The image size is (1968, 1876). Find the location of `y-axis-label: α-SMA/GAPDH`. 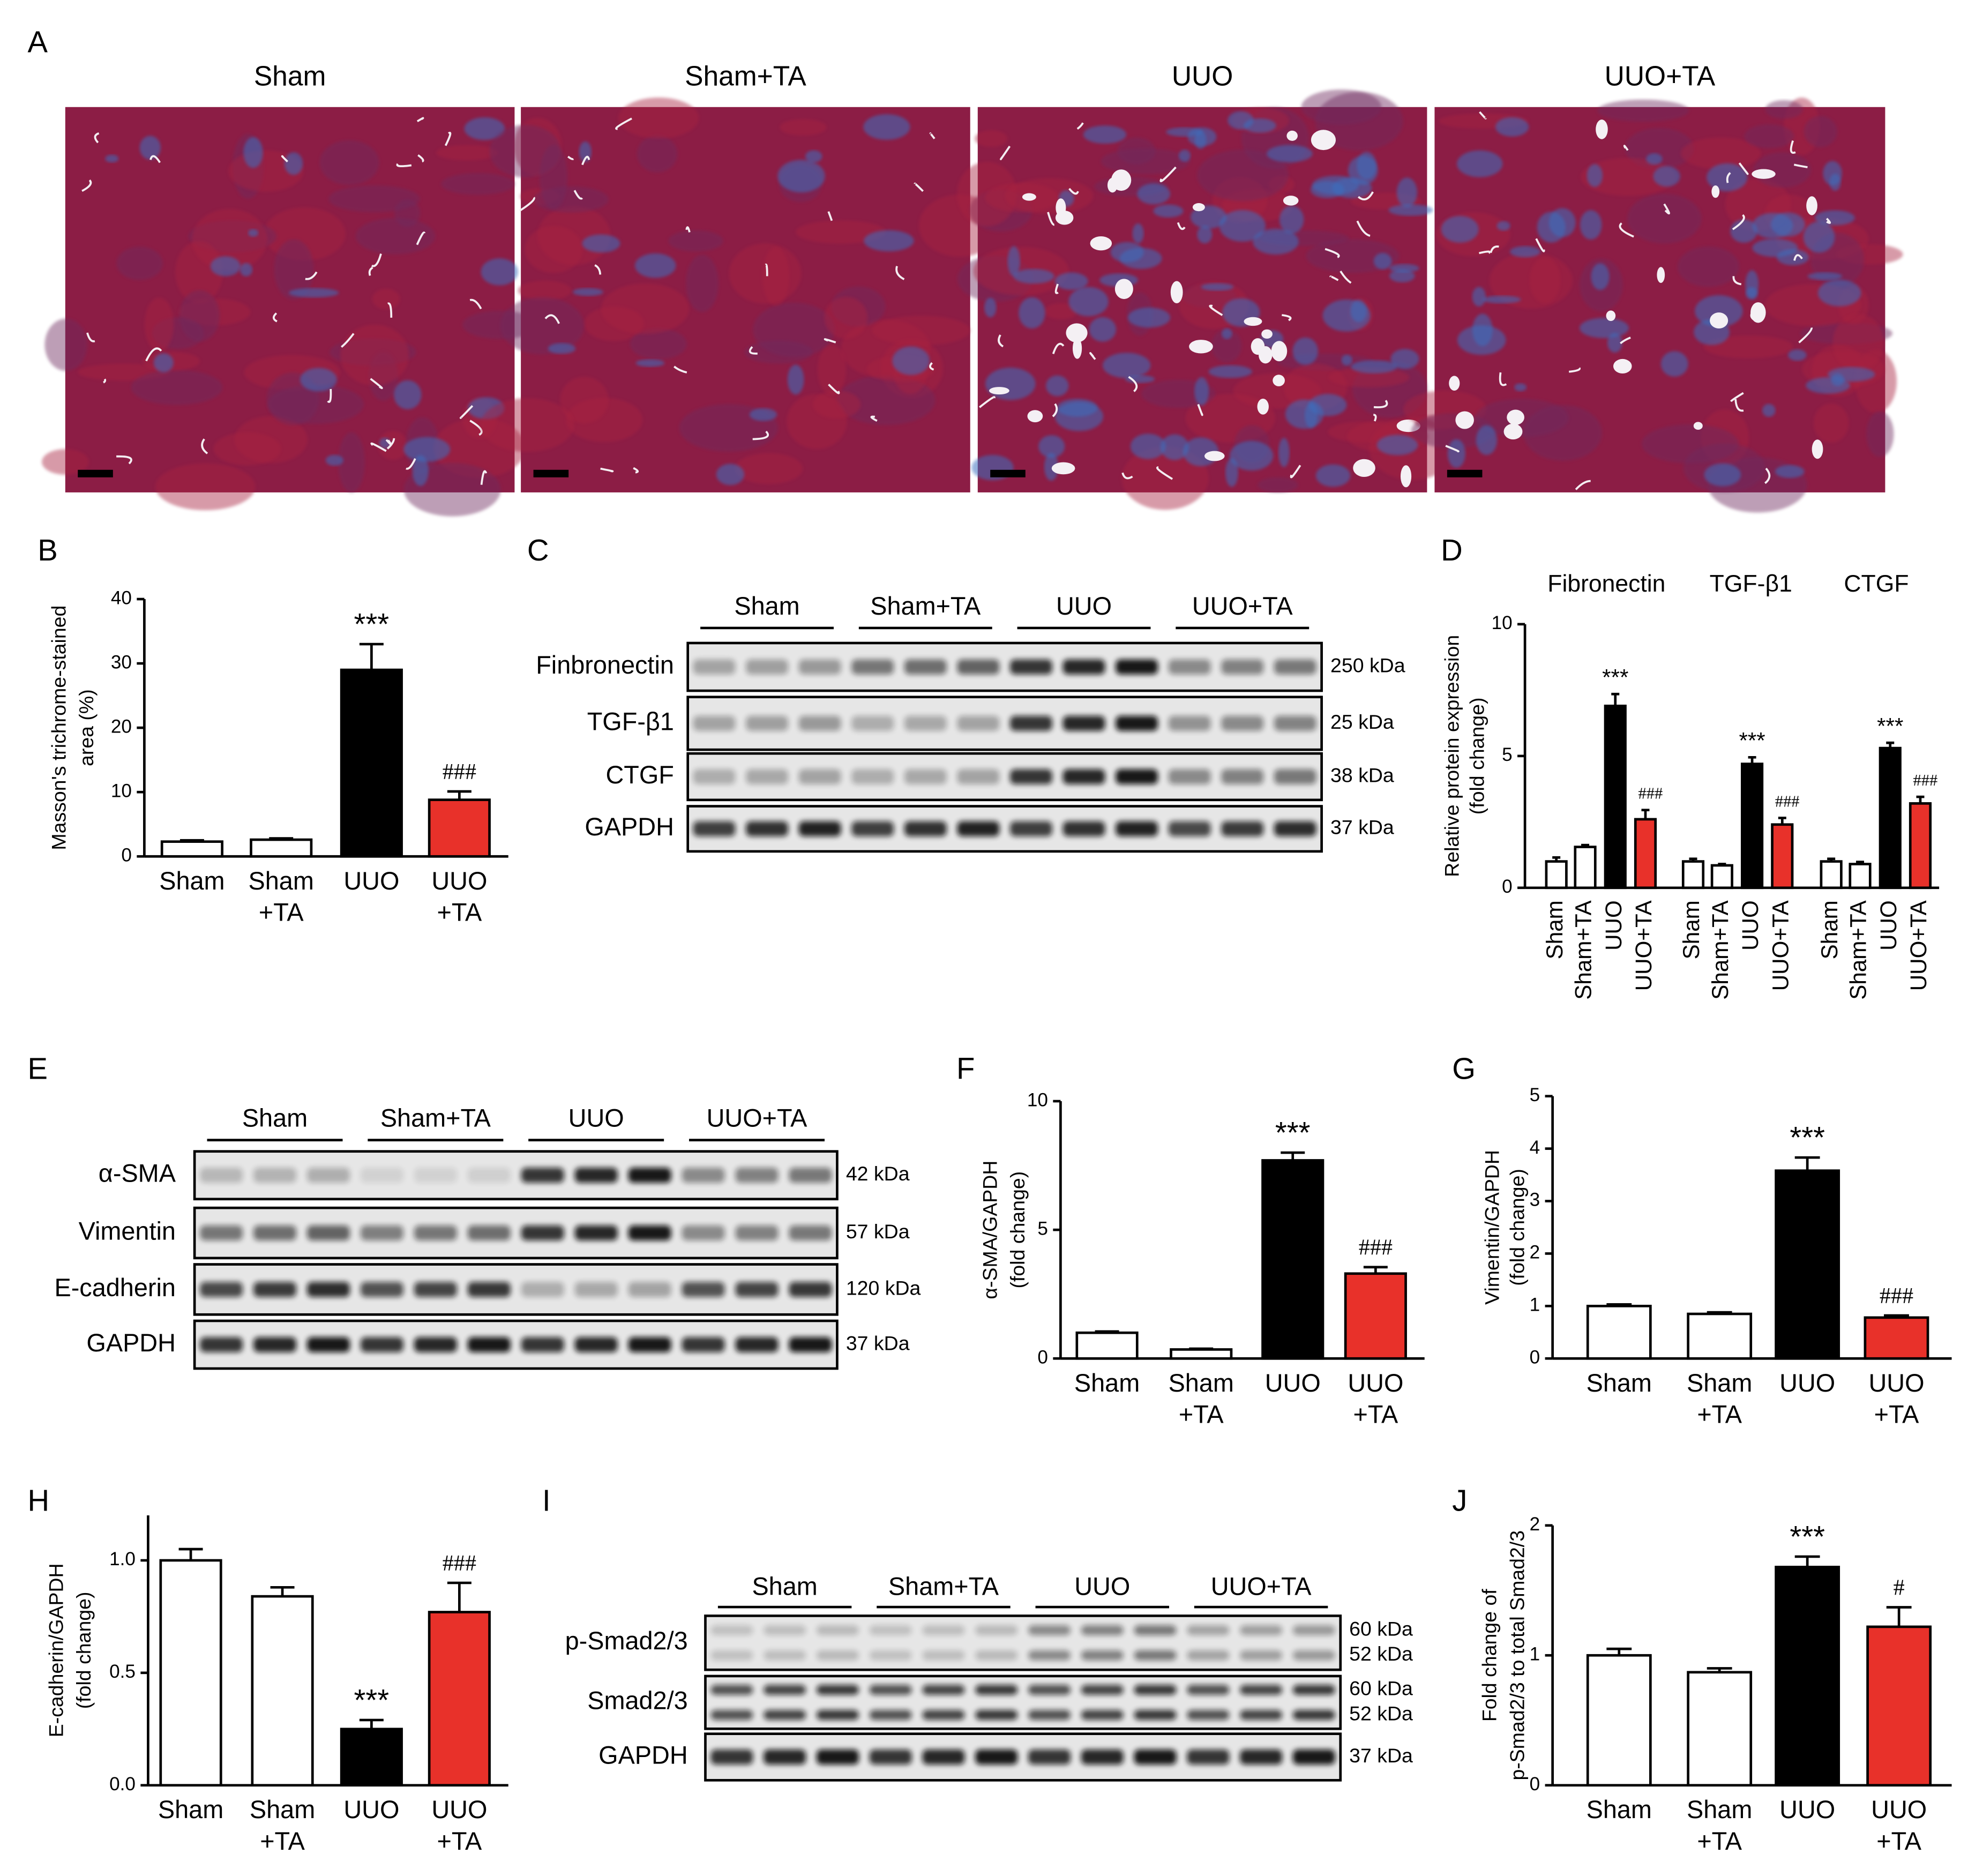

y-axis-label: α-SMA/GAPDH is located at coordinates (989, 1230).